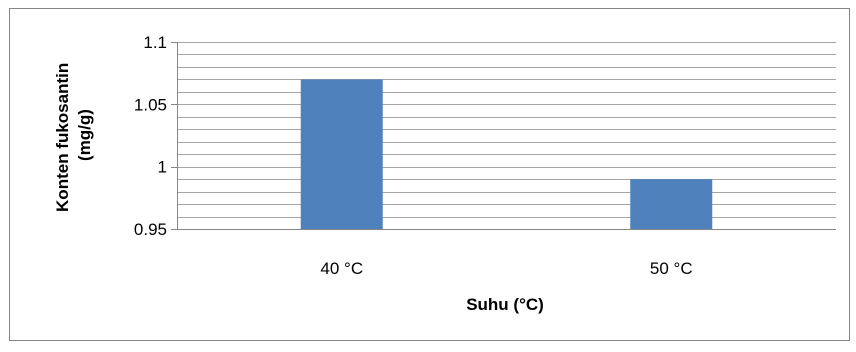 The height and width of the screenshot is (352, 856). I want to click on y-tick-label: 1, so click(162, 167).